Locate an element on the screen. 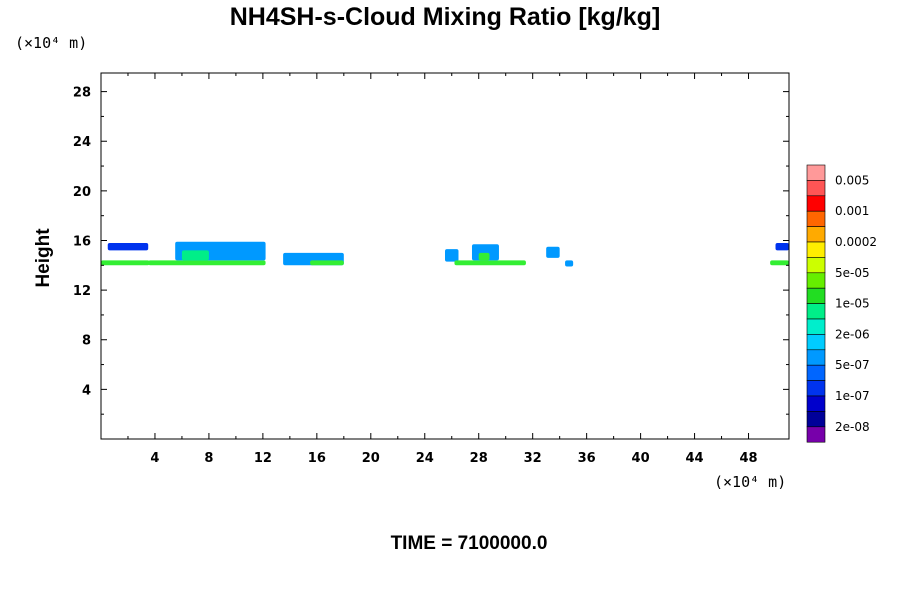 The height and width of the screenshot is (600, 900). colorbar-label-3: 5e-05 is located at coordinates (852, 273).